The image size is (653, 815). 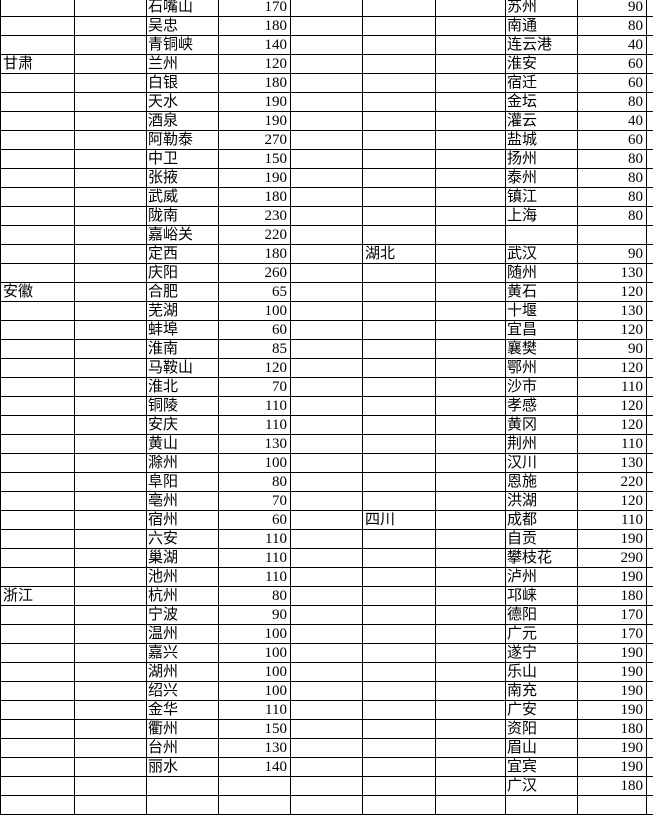 I want to click on cell-city-left: 滁州, so click(x=183, y=463).